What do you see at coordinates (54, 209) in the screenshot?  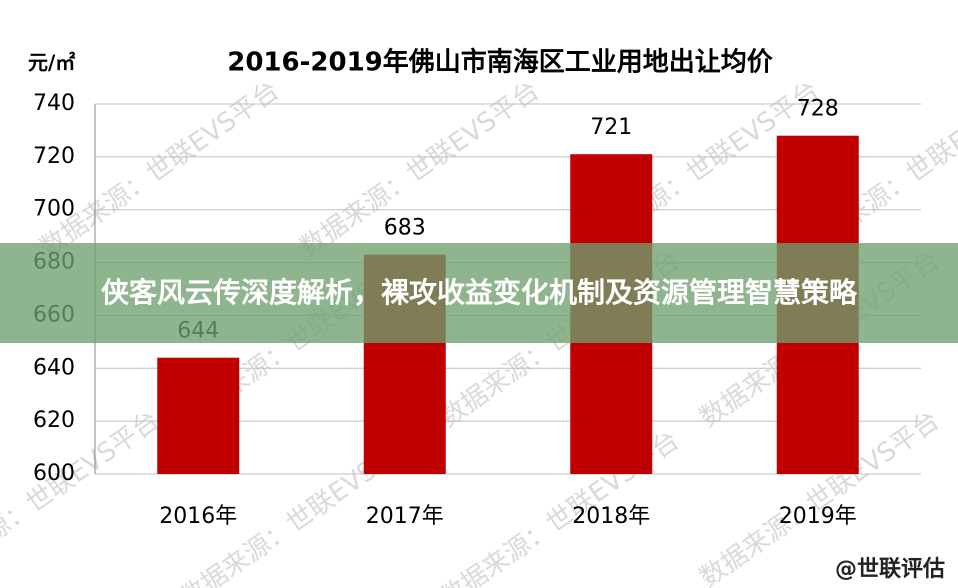 I see `y-tick-label: 700` at bounding box center [54, 209].